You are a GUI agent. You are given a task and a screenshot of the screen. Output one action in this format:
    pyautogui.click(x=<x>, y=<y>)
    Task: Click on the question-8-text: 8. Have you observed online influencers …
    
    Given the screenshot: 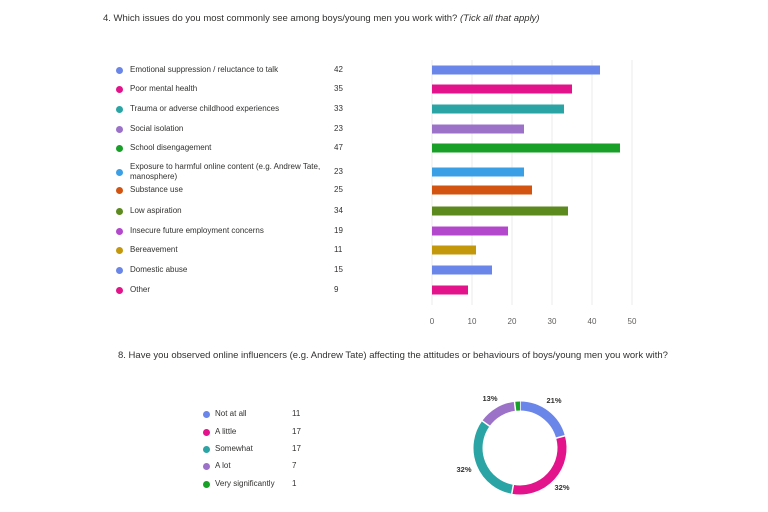 What is the action you would take?
    pyautogui.click(x=393, y=355)
    